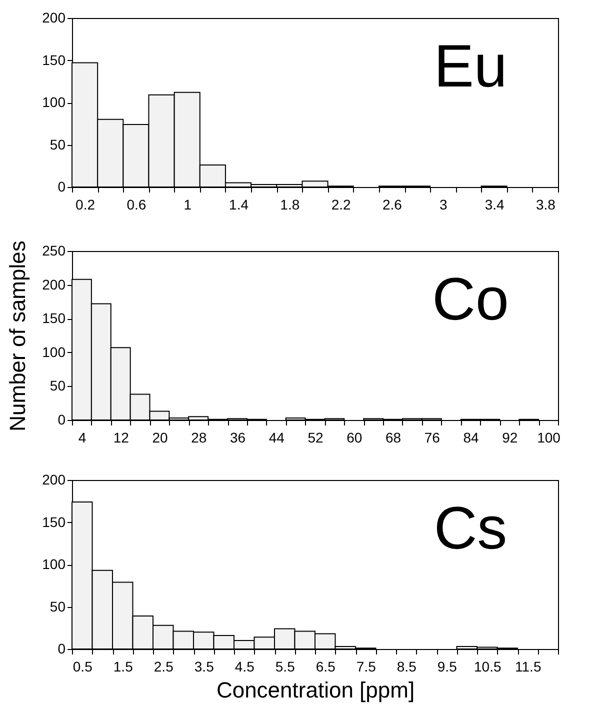  I want to click on x-tick-label: 84, so click(471, 438).